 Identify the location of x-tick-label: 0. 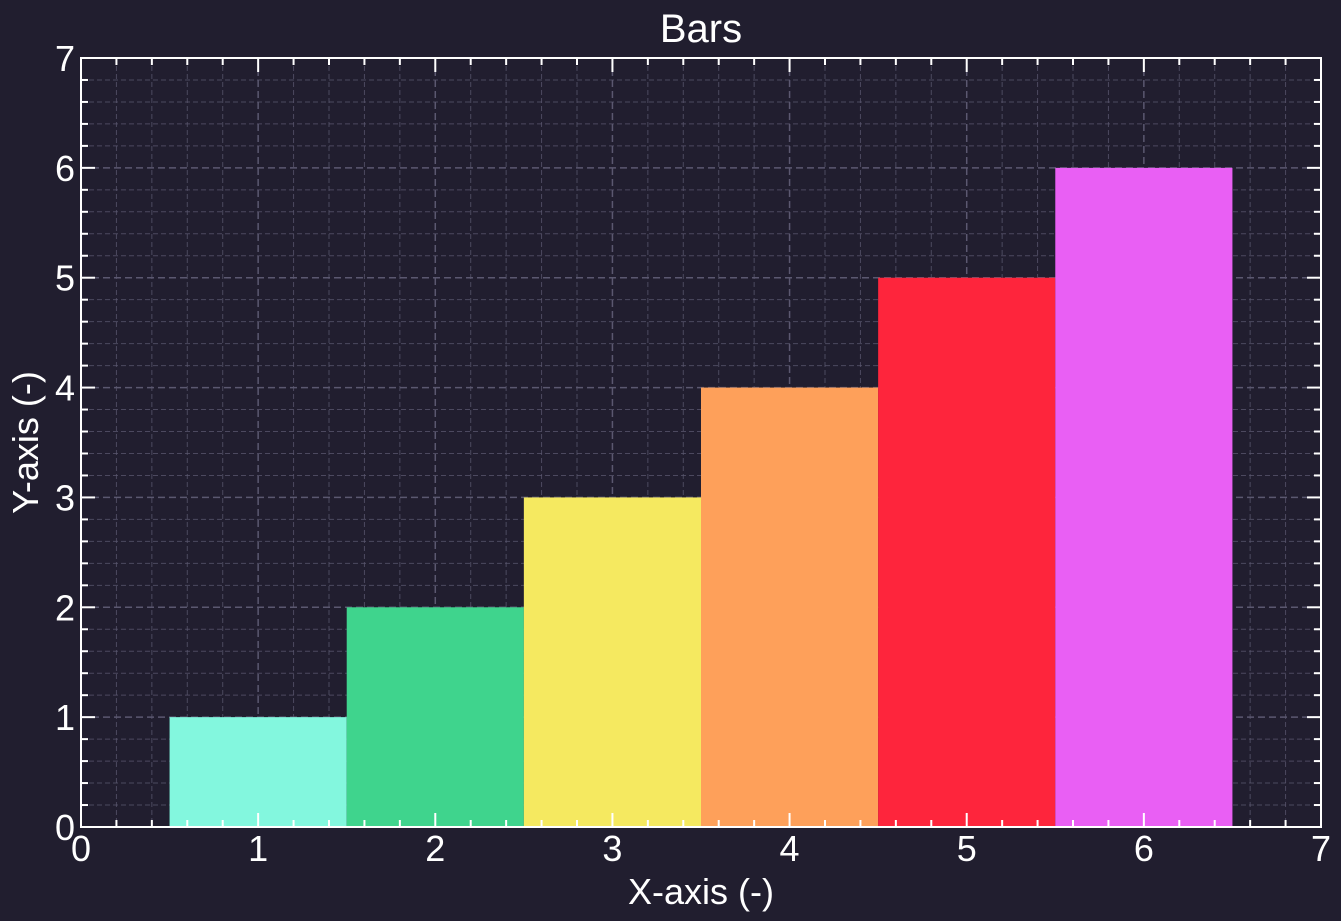
(81, 848).